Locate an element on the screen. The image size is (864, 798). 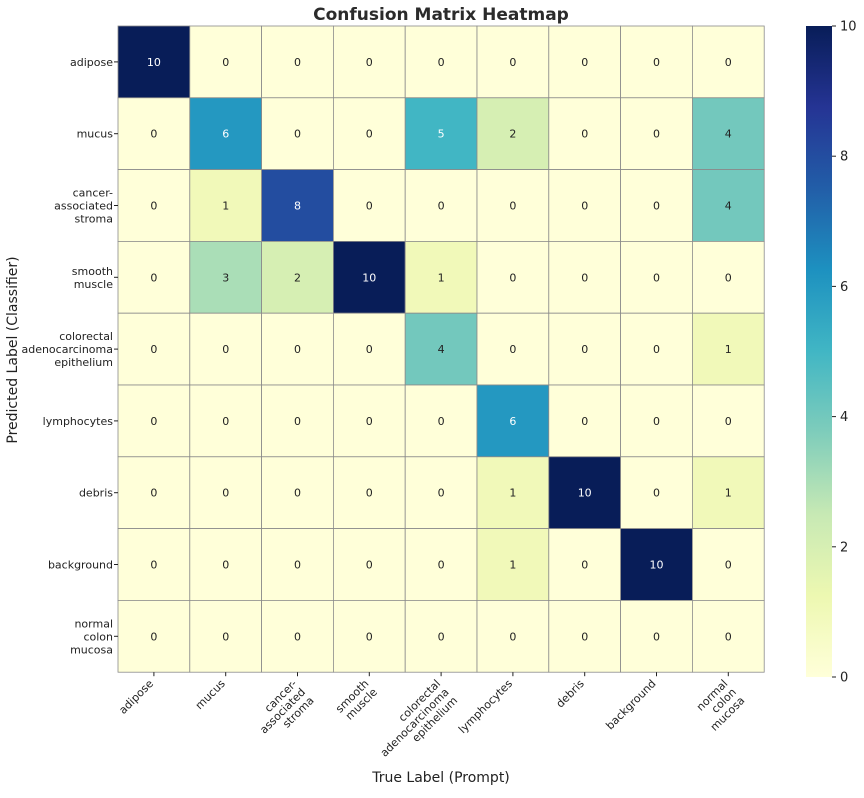
chart-title: Confusion Matrix Heatmap is located at coordinates (441, 15).